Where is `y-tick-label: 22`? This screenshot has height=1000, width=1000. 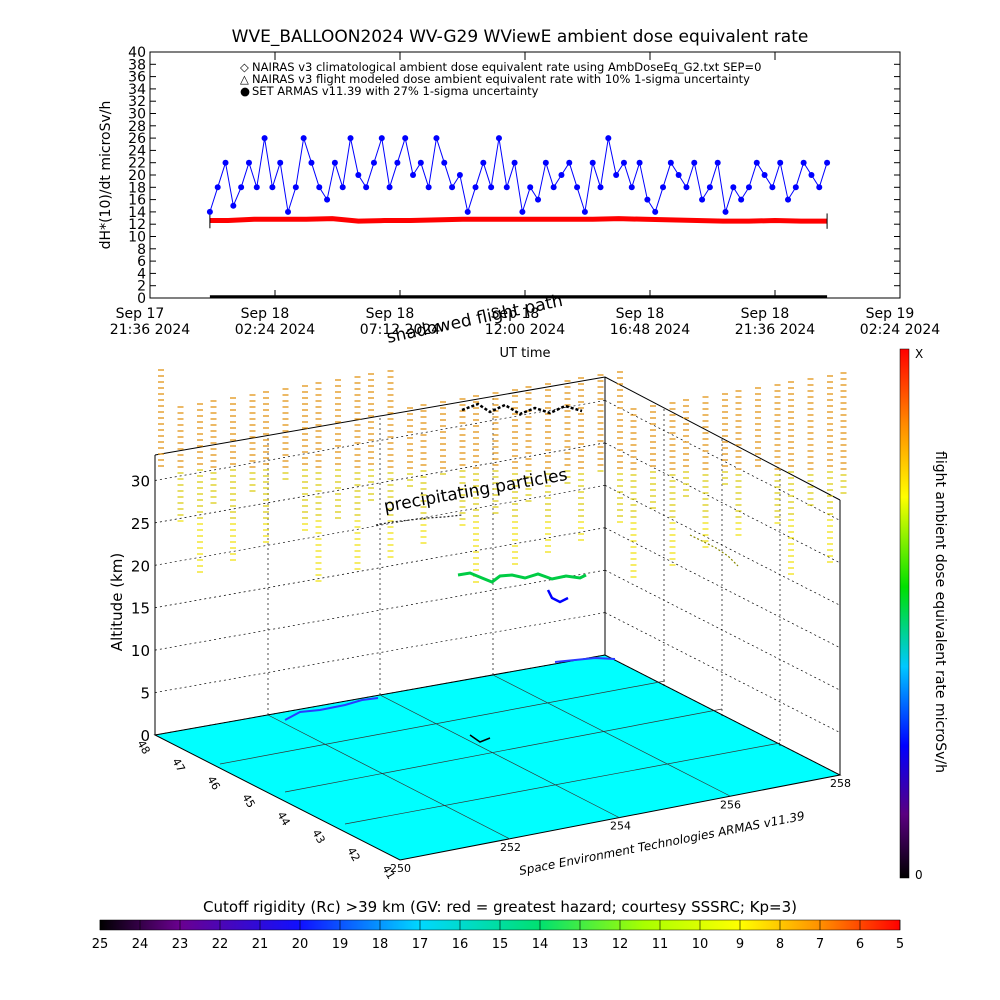
y-tick-label: 22 is located at coordinates (137, 164).